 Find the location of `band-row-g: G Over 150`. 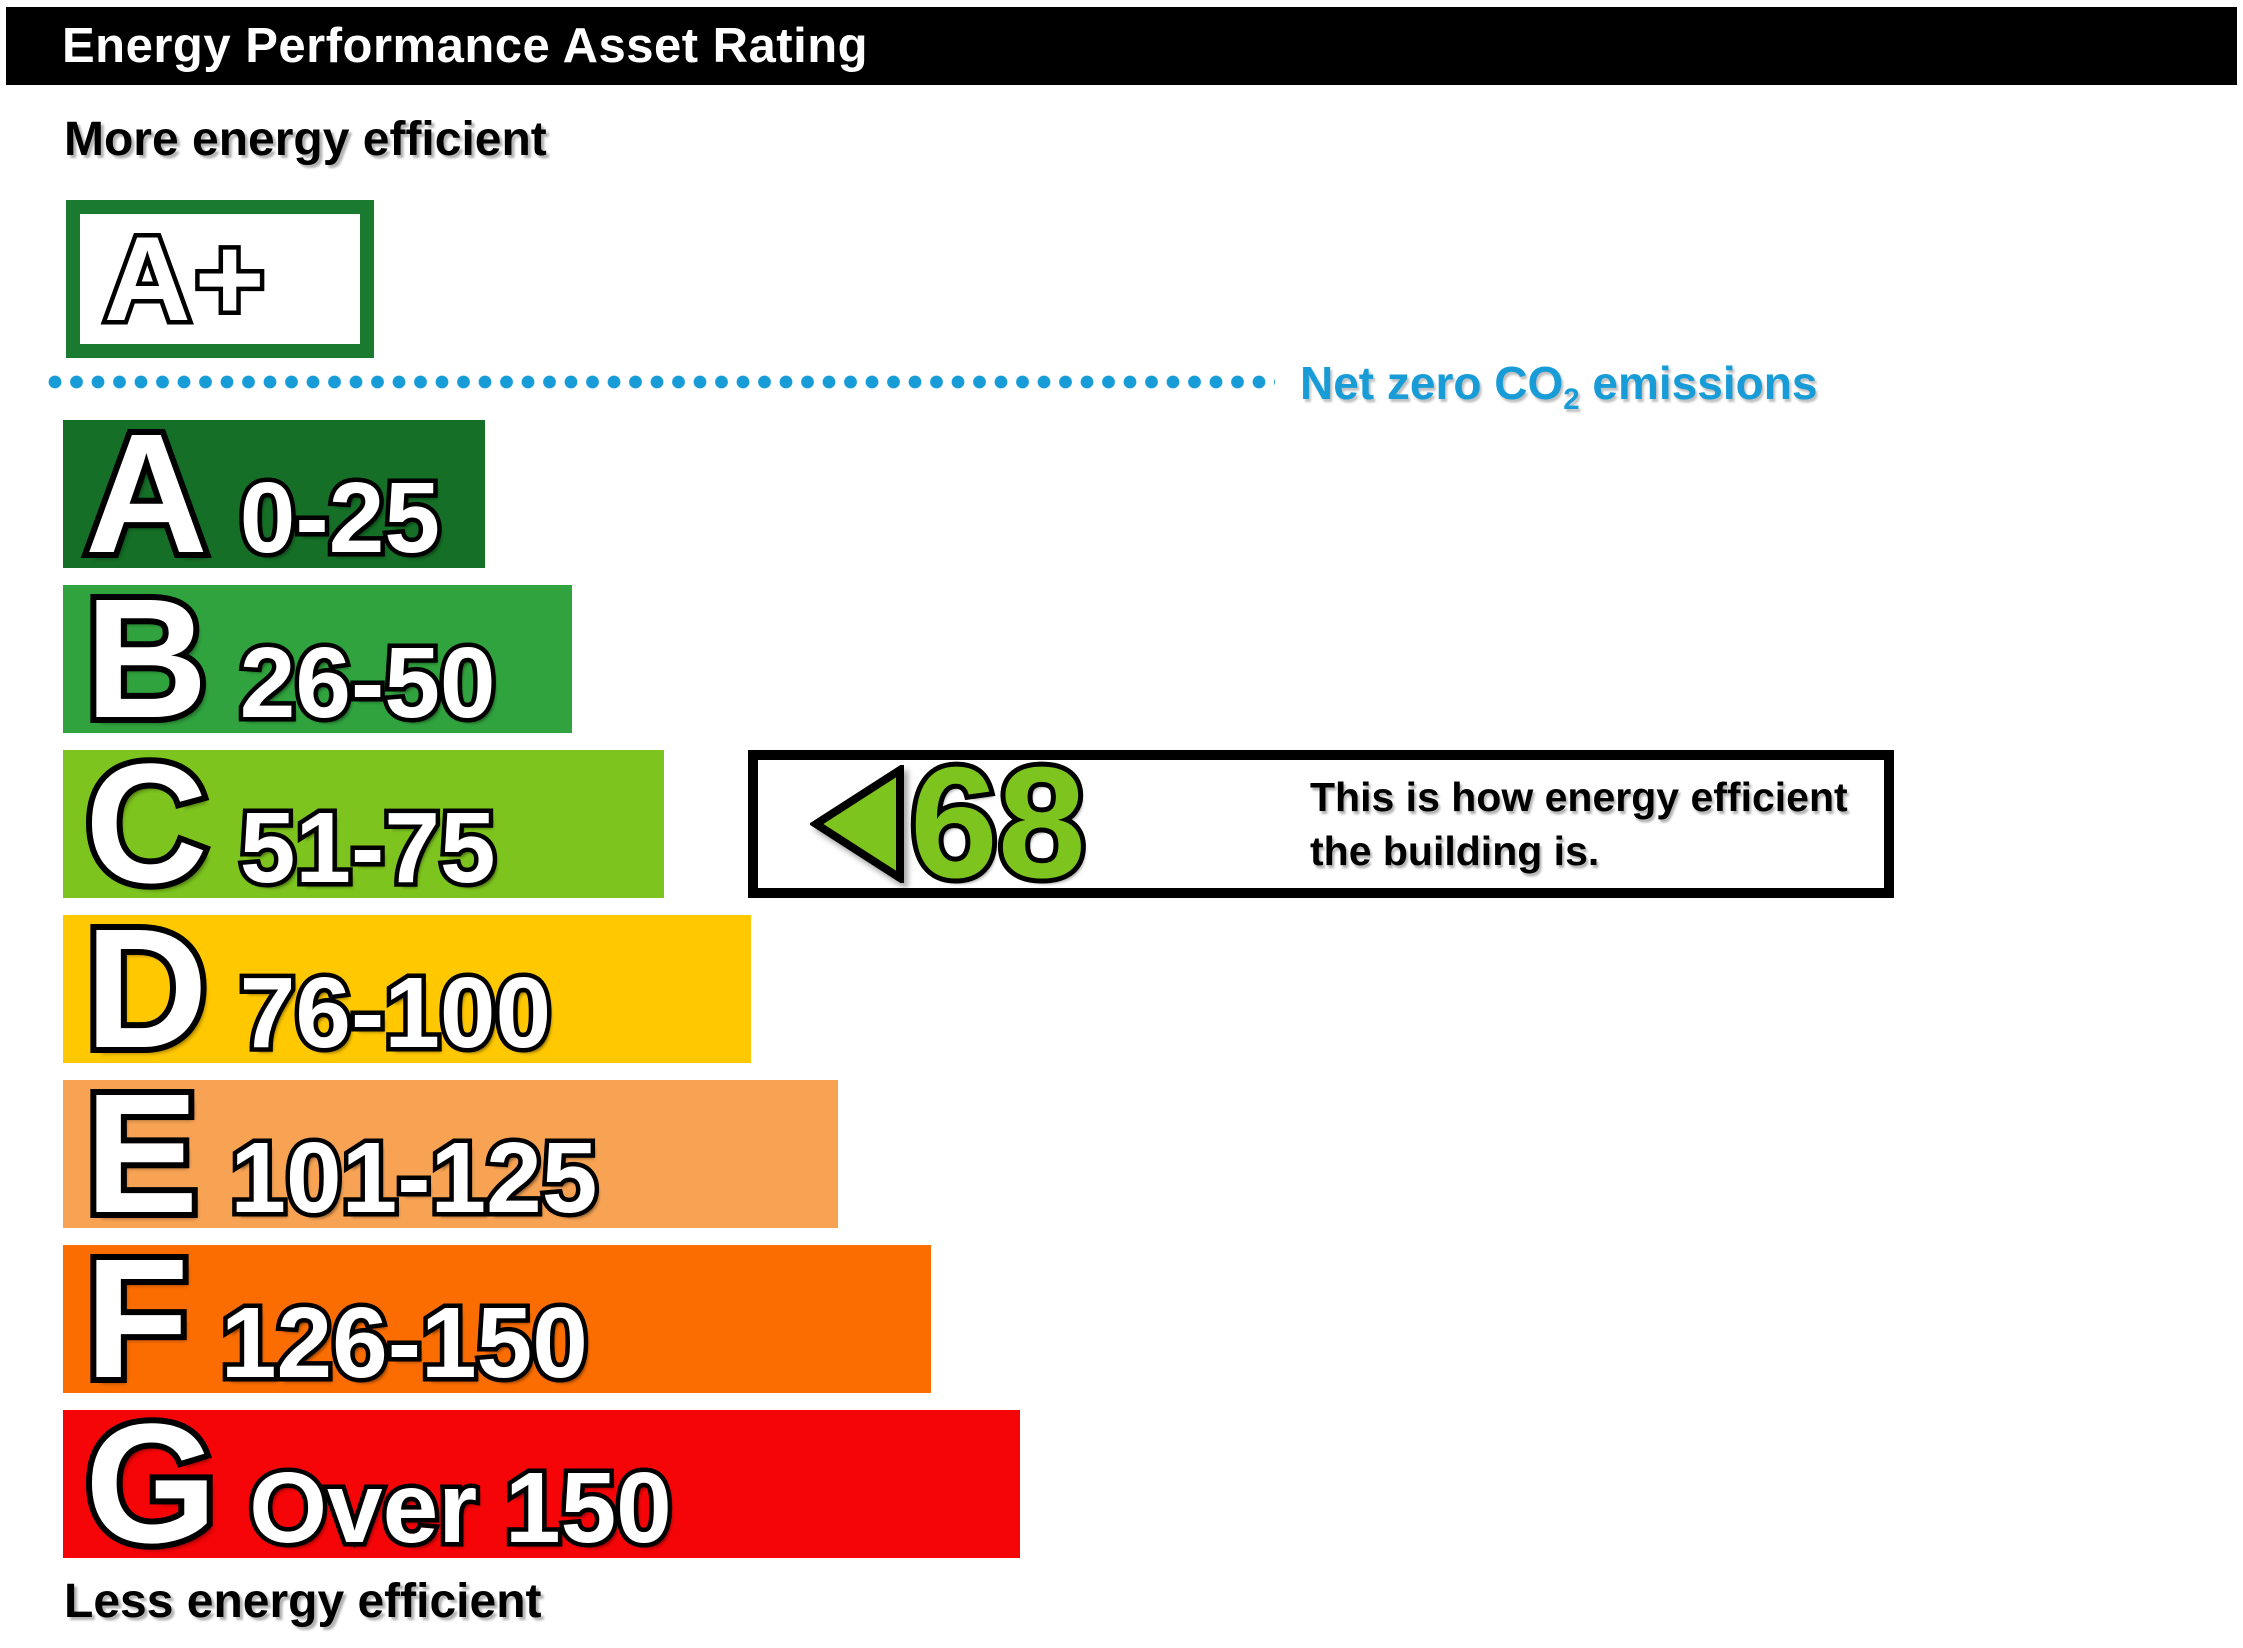

band-row-g: G Over 150 is located at coordinates (541, 1484).